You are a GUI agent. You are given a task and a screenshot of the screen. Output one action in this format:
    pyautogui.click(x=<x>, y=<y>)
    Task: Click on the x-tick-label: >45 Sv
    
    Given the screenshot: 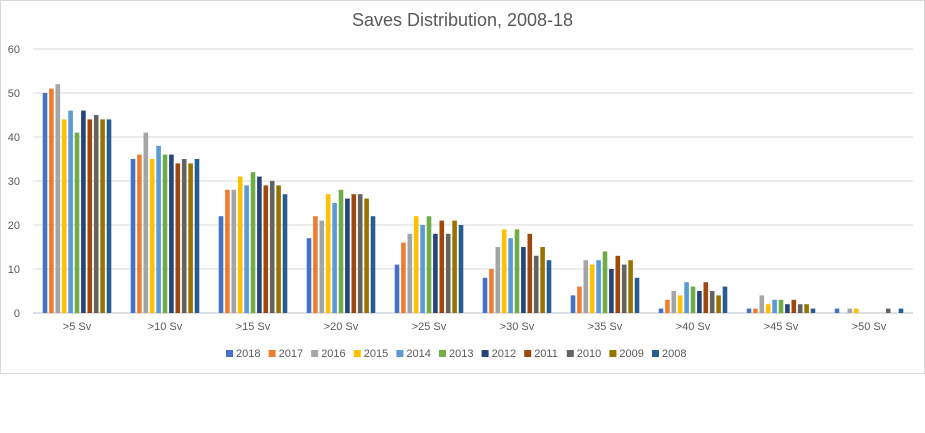 What is the action you would take?
    pyautogui.click(x=781, y=327)
    